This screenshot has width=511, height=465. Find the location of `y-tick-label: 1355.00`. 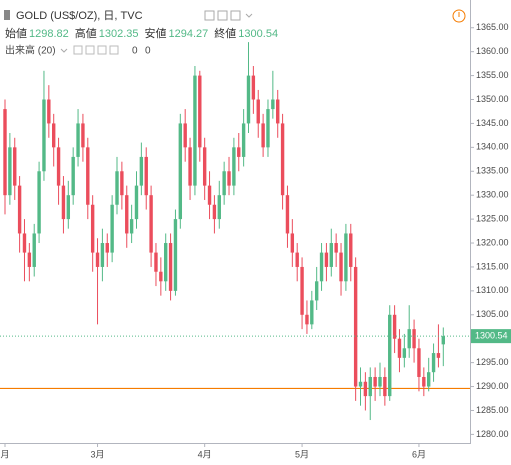

y-tick-label: 1355.00 is located at coordinates (492, 75).